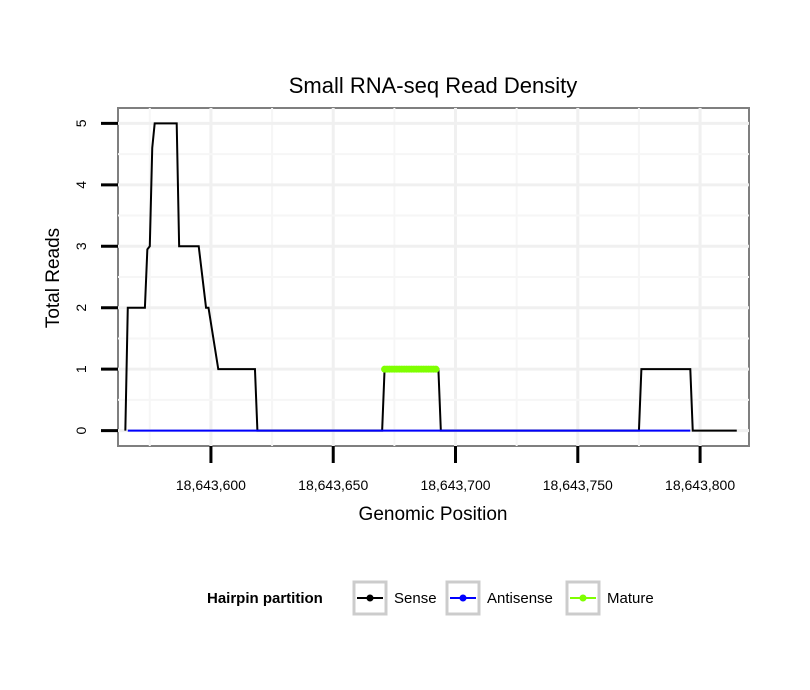 The width and height of the screenshot is (810, 690). Describe the element at coordinates (433, 85) in the screenshot. I see `chart-title: Small RNA-seq Read Density` at that location.